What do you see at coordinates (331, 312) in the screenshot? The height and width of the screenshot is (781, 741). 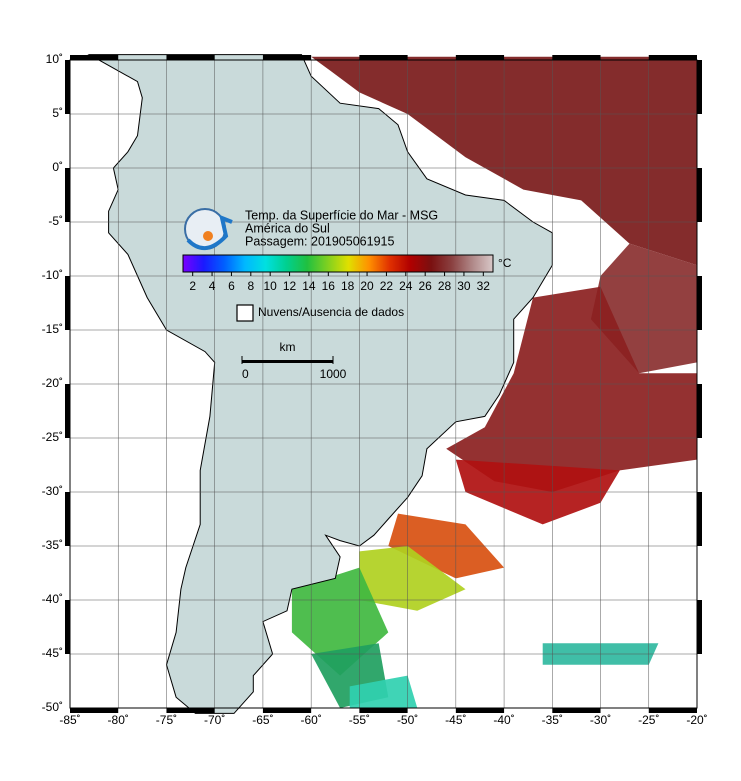 I see `legend-label: Nuvens/Ausencia de dados` at bounding box center [331, 312].